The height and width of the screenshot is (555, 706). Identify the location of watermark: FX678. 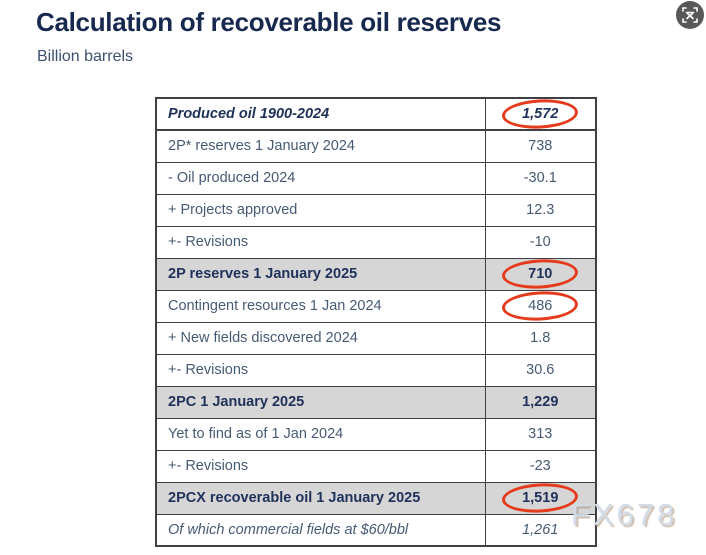
(624, 514).